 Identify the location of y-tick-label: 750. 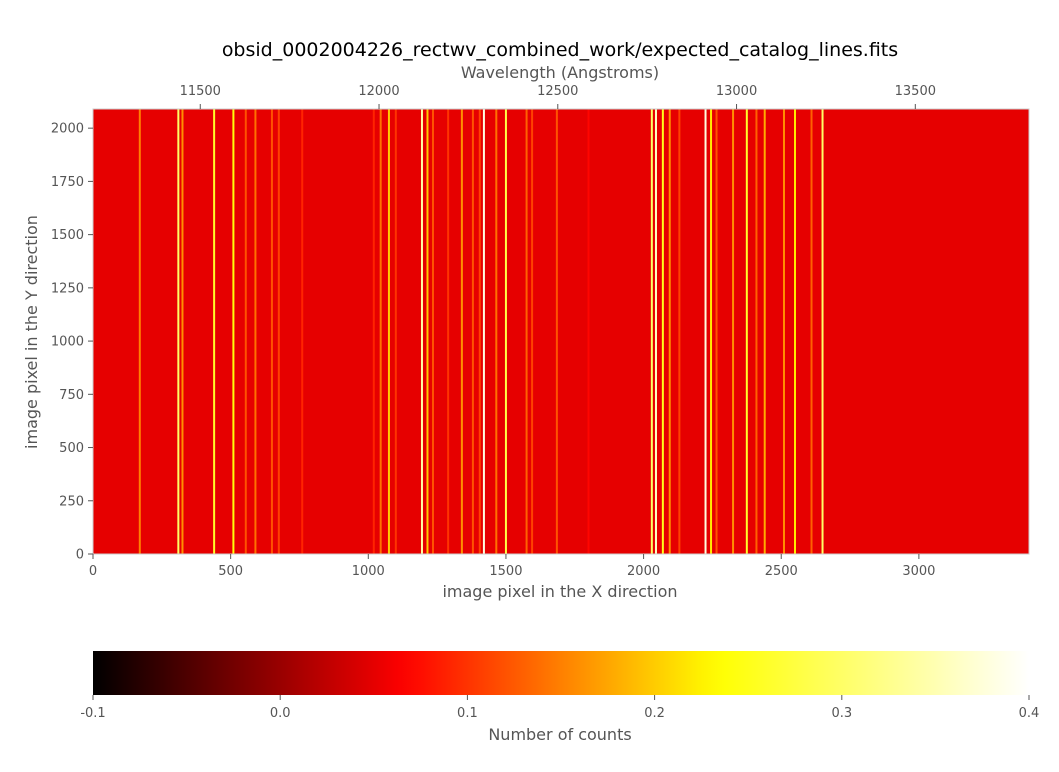
(71, 395).